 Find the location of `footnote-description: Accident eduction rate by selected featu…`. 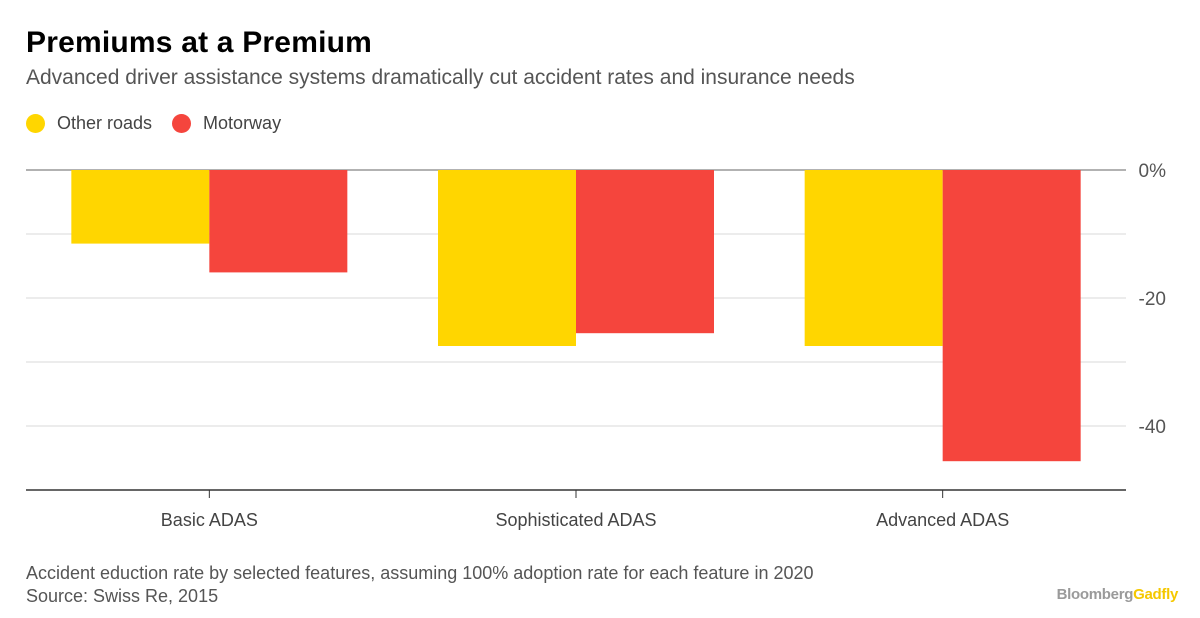

footnote-description: Accident eduction rate by selected featu… is located at coordinates (420, 573).